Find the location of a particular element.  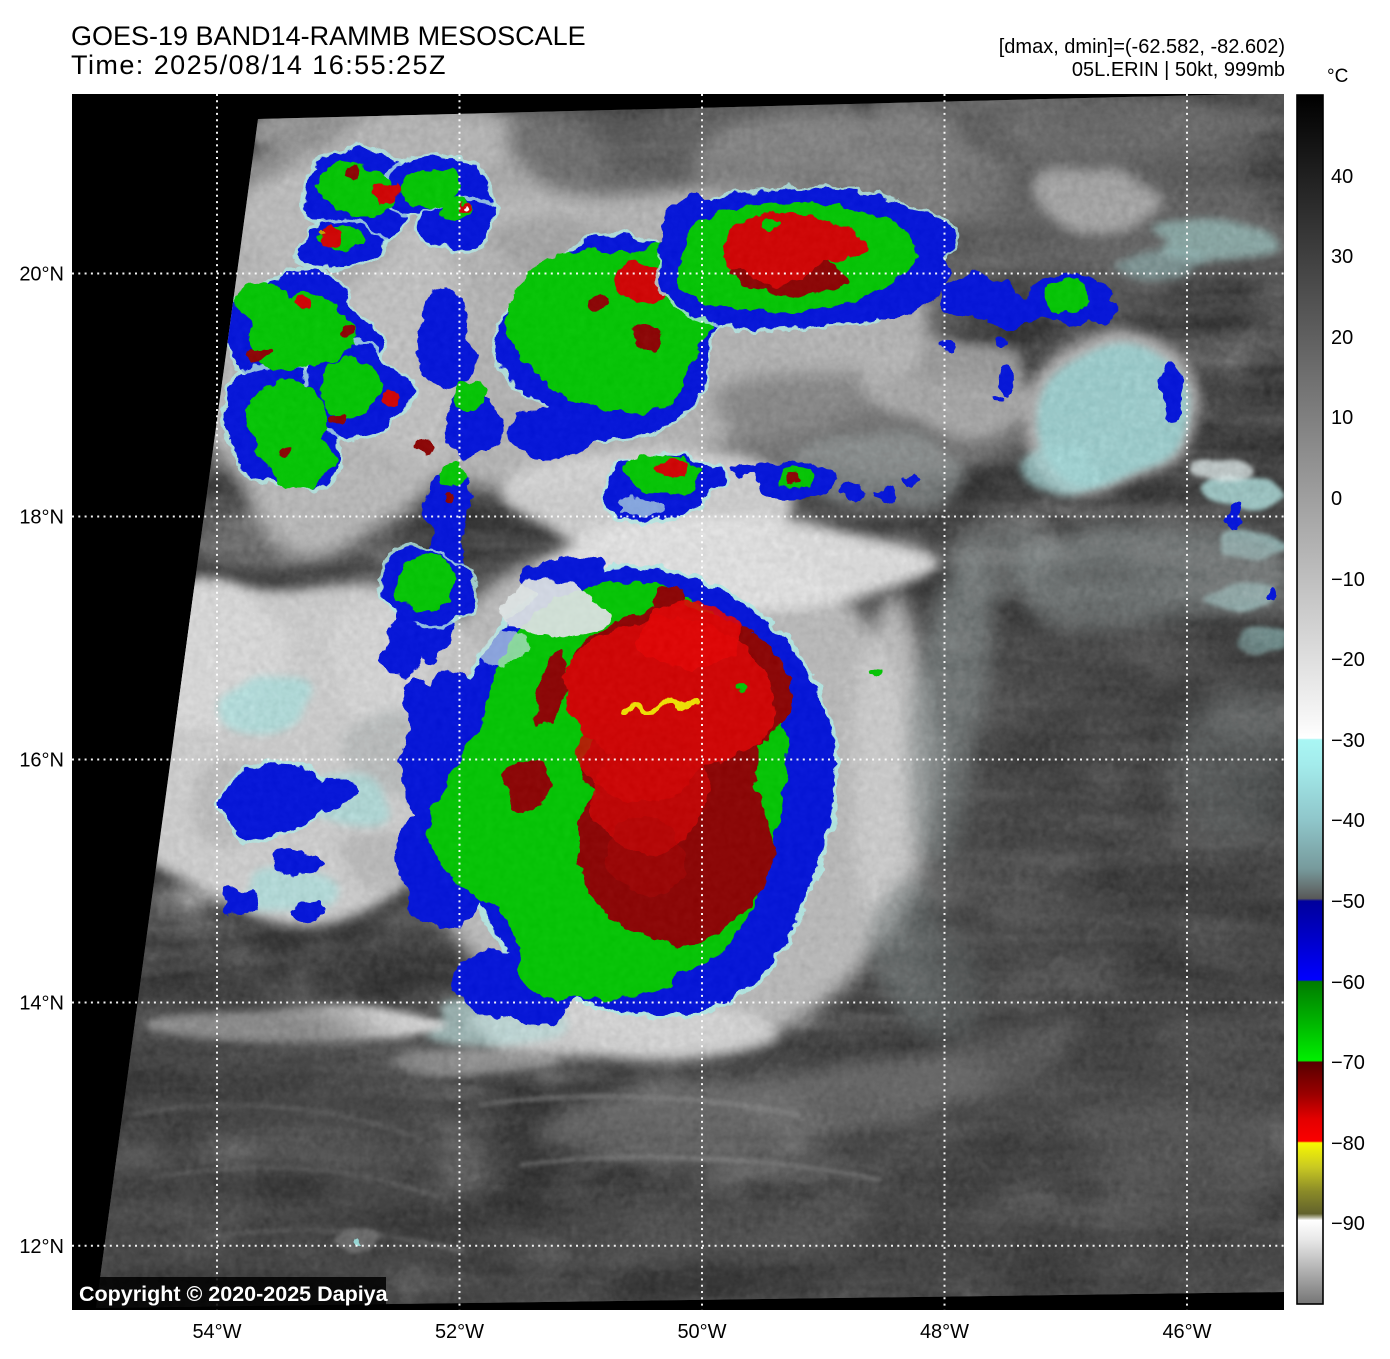

svg-text: −90 is located at coordinates (1348, 1224).